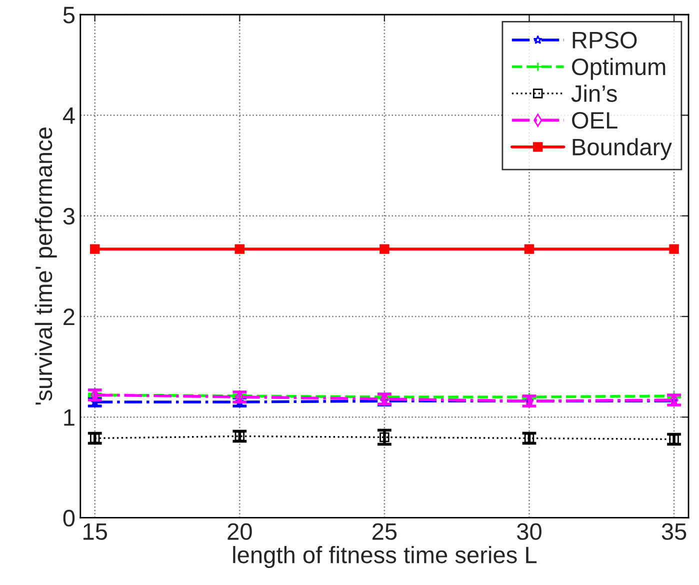 Image resolution: width=699 pixels, height=585 pixels. I want to click on y-tick-label: 2, so click(69, 317).